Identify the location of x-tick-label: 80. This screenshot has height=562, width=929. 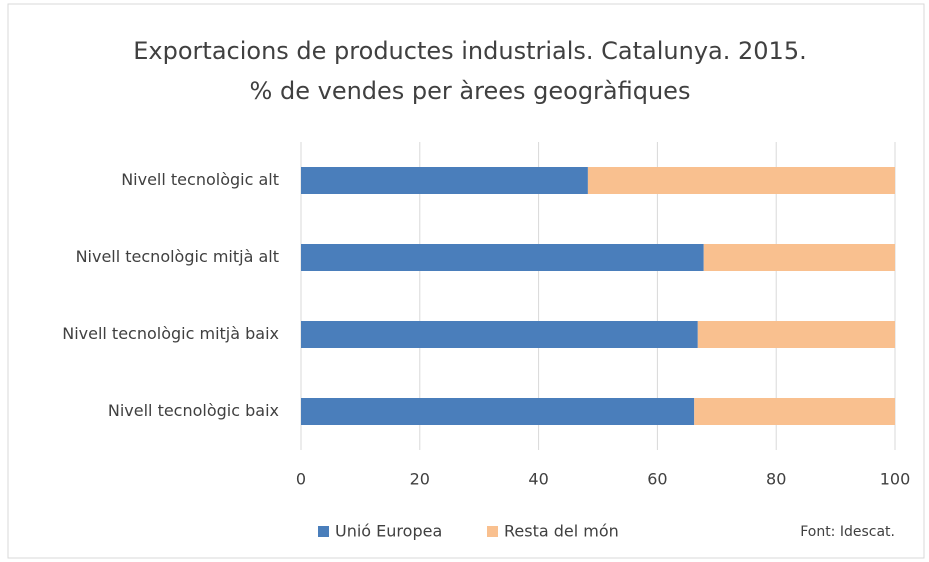
(776, 479).